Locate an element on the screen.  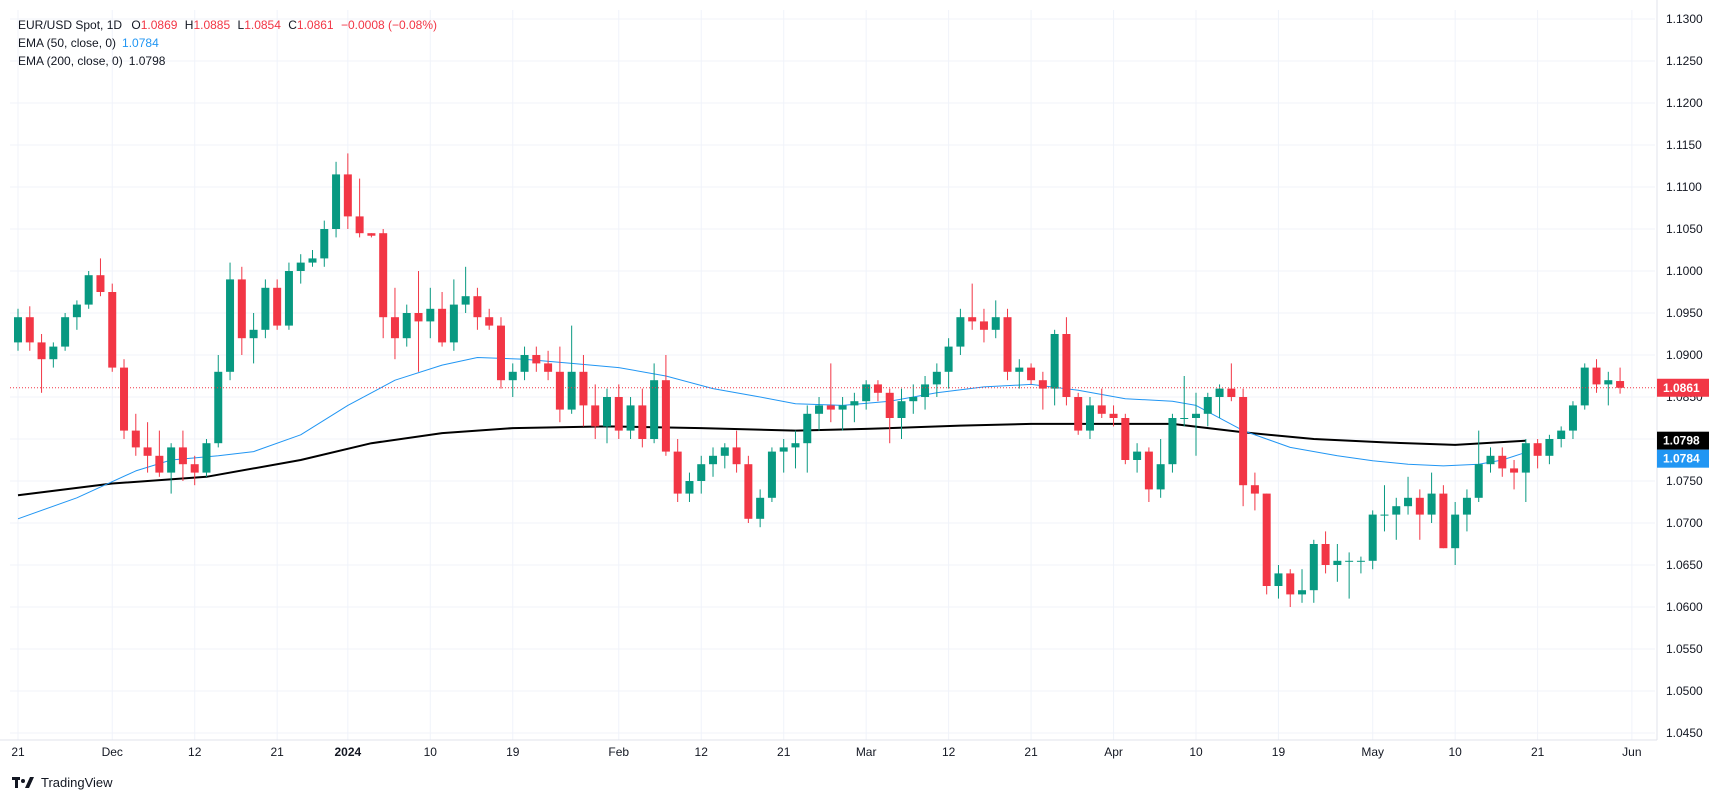
tradingview-brand: TradingView is located at coordinates (62, 782).